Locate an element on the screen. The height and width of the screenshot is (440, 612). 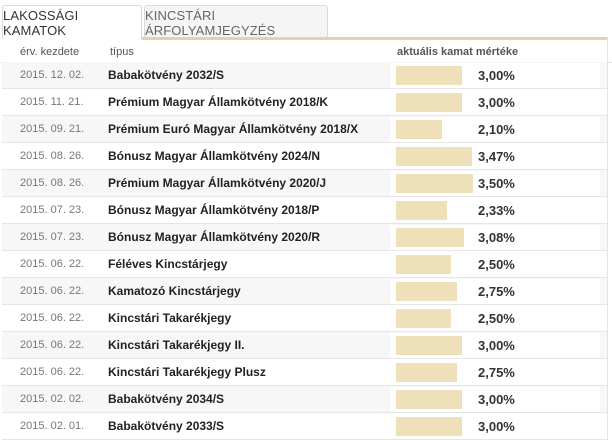
row-date: 2015. 02. 01. is located at coordinates (52, 426).